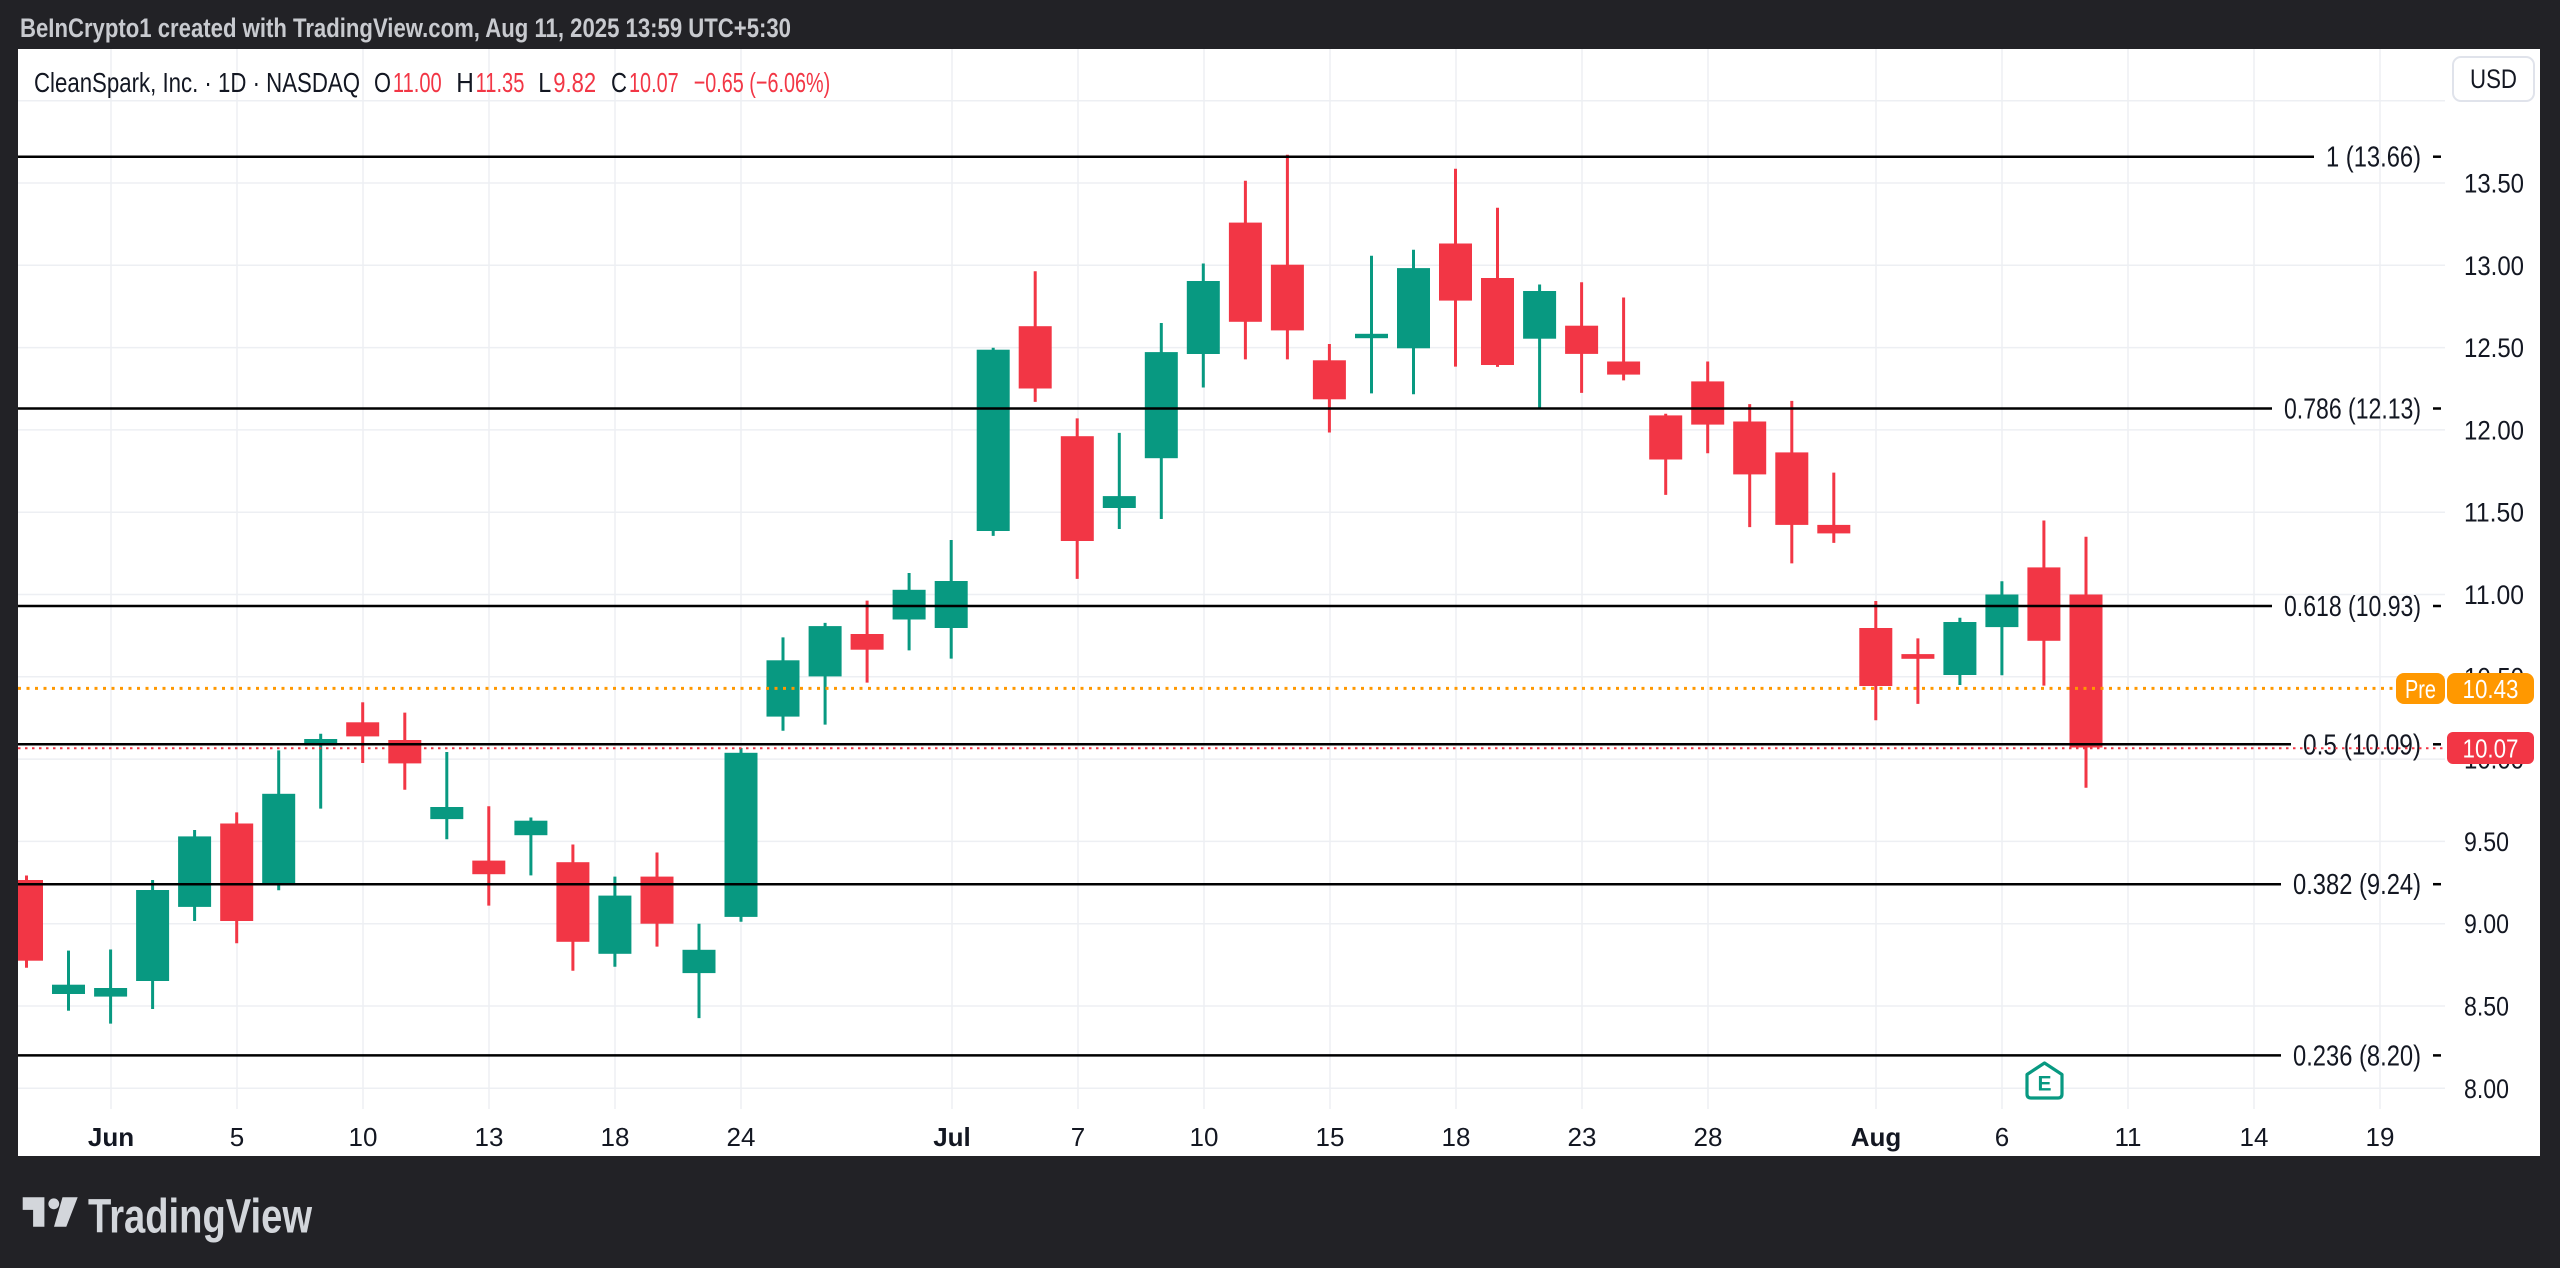 The height and width of the screenshot is (1268, 2560). I want to click on svg-text: USD, so click(2493, 79).